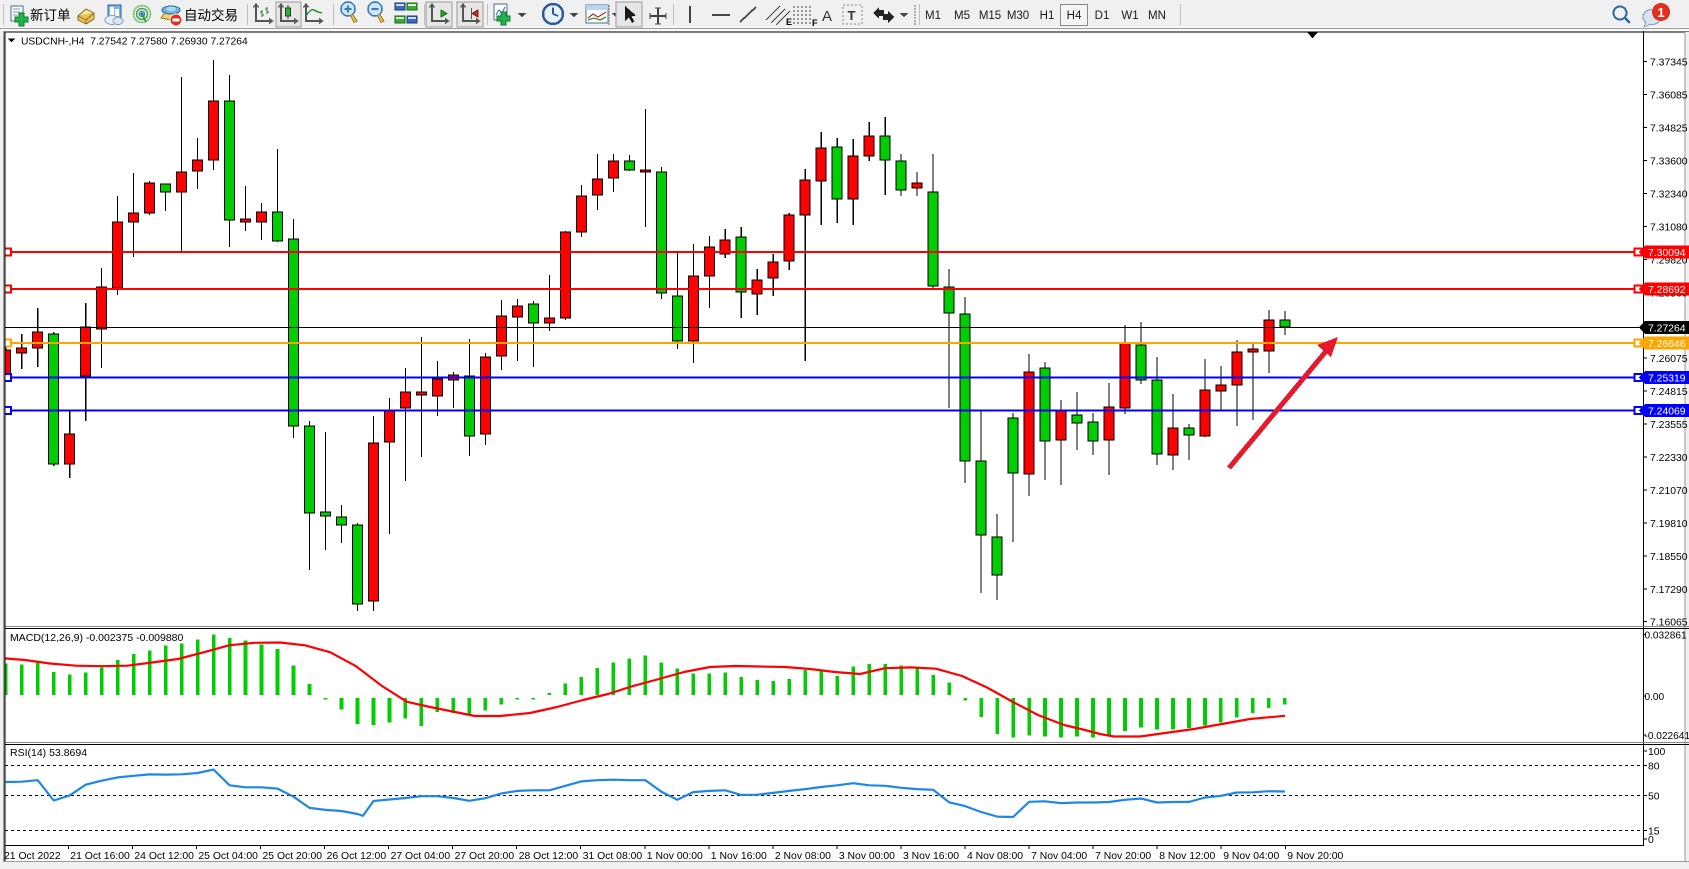 The image size is (1689, 869). What do you see at coordinates (867, 856) in the screenshot?
I see `svg-text: 3 Nov 00:00` at bounding box center [867, 856].